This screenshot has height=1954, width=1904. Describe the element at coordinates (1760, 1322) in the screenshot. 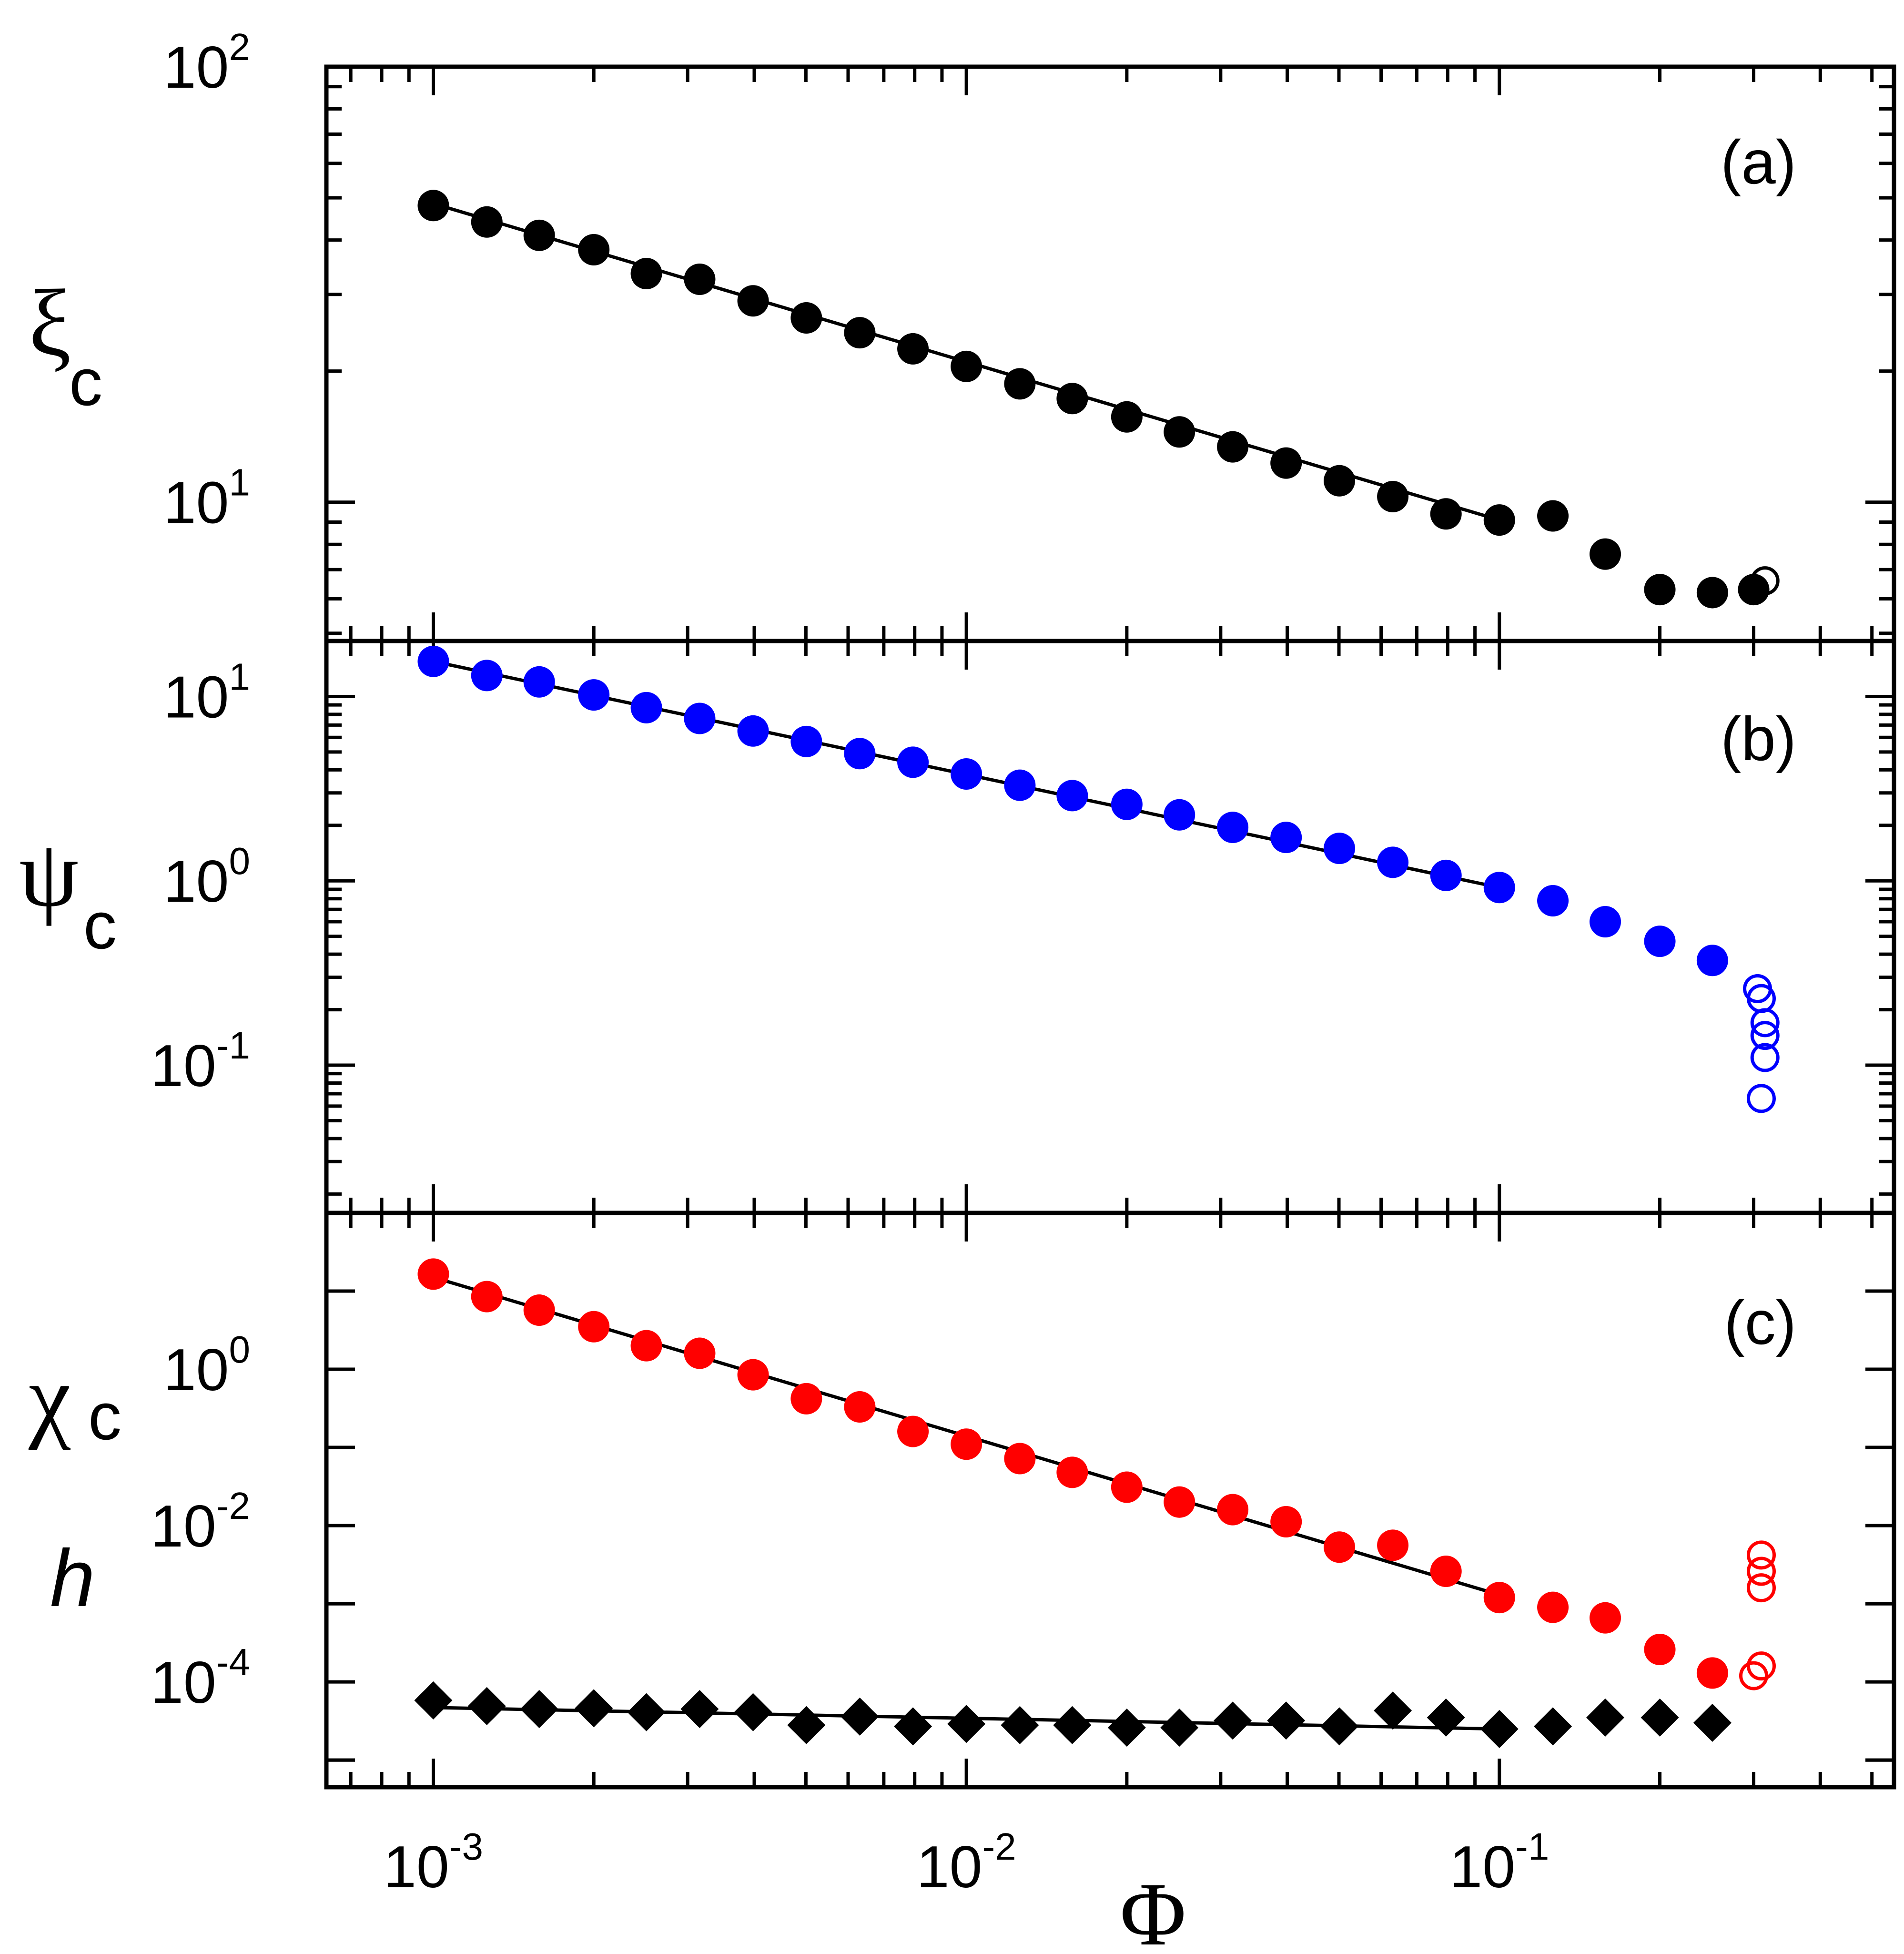

I see `panel-c-label: (c)` at that location.